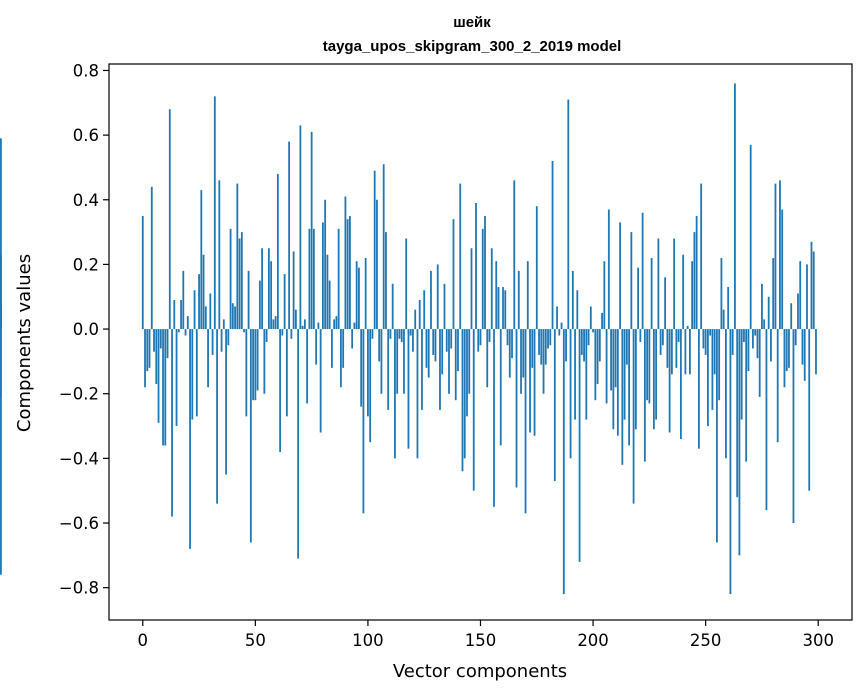  Describe the element at coordinates (79, 523) in the screenshot. I see `y-tick-label-1: −0.6` at that location.